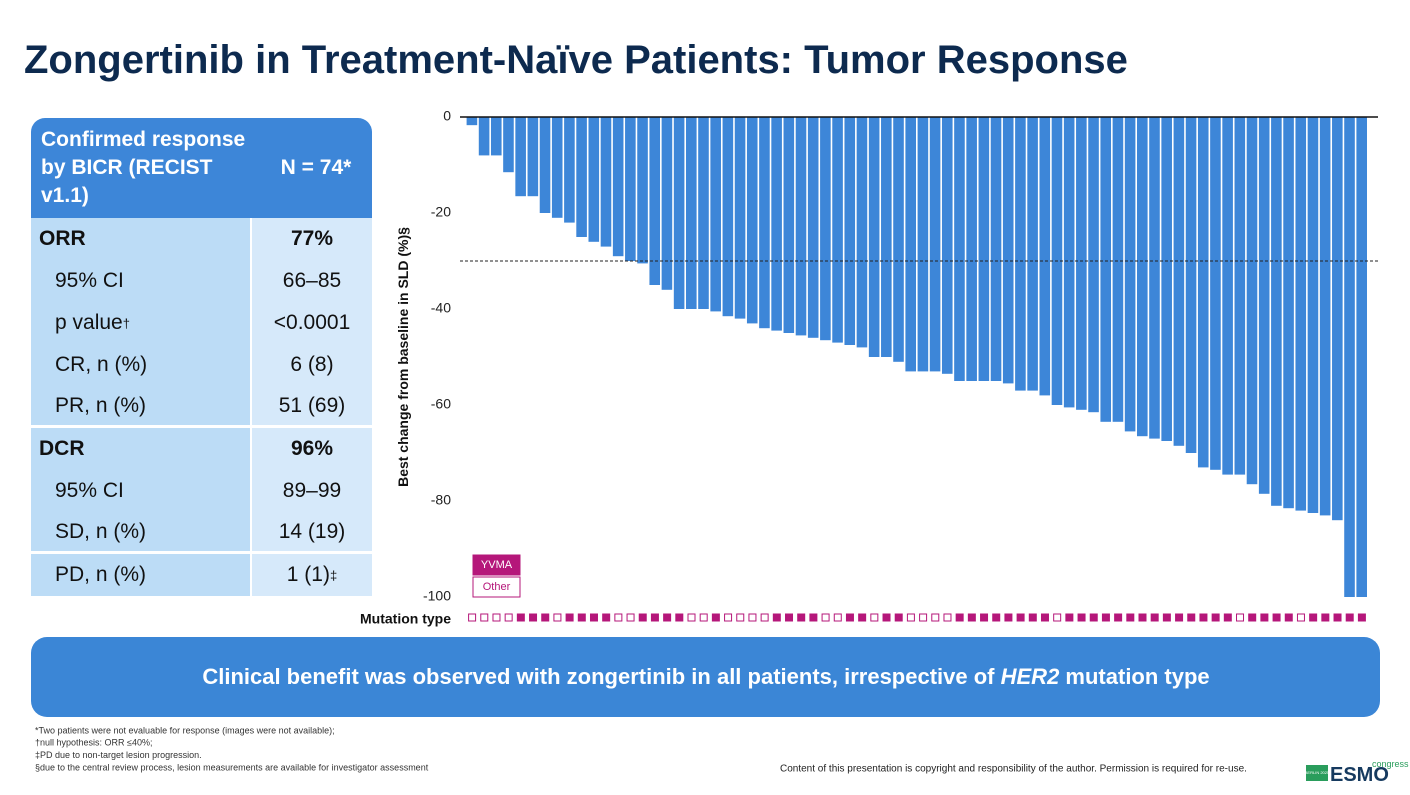 The width and height of the screenshot is (1410, 795). I want to click on table-row: PD, n (%) 1 (1) ‡, so click(201, 575).